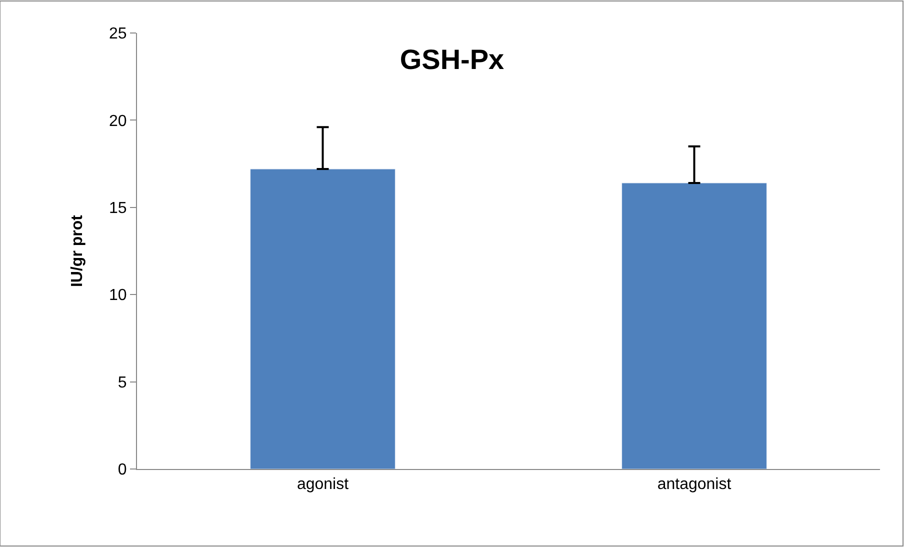  I want to click on chart-title: GSH-Px, so click(452, 59).